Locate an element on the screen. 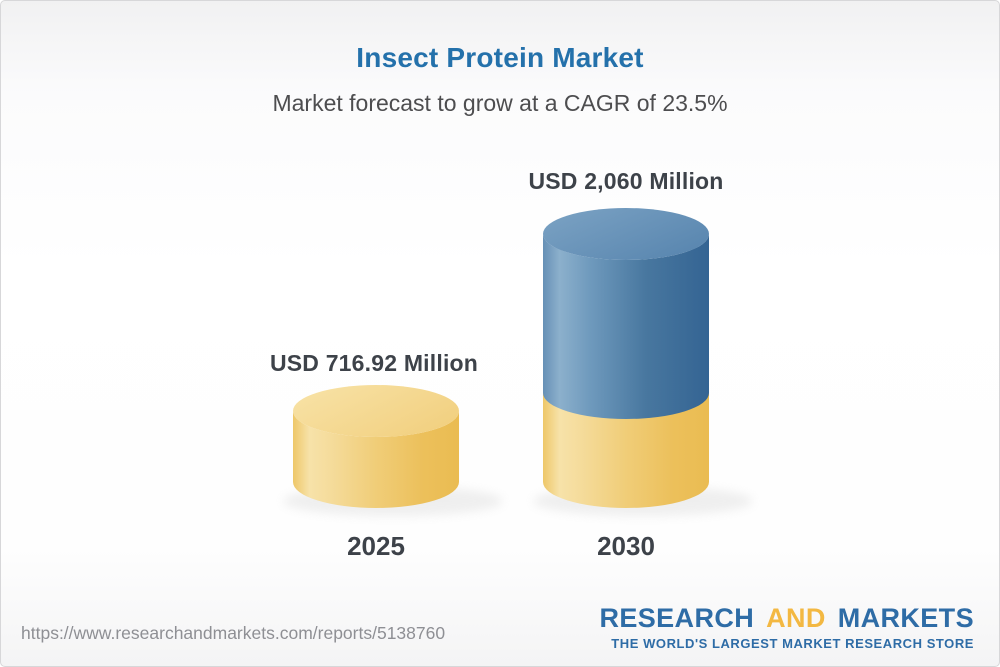 This screenshot has width=1000, height=667. value-label-2025: USD 716.92 Million is located at coordinates (374, 363).